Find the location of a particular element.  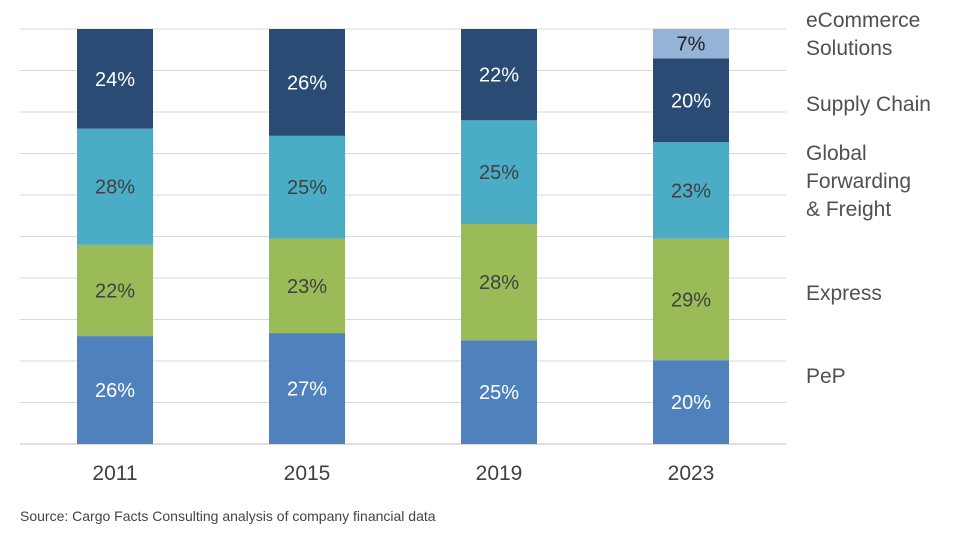

legend-entry: Global Forwarding & Freight is located at coordinates (858, 181).